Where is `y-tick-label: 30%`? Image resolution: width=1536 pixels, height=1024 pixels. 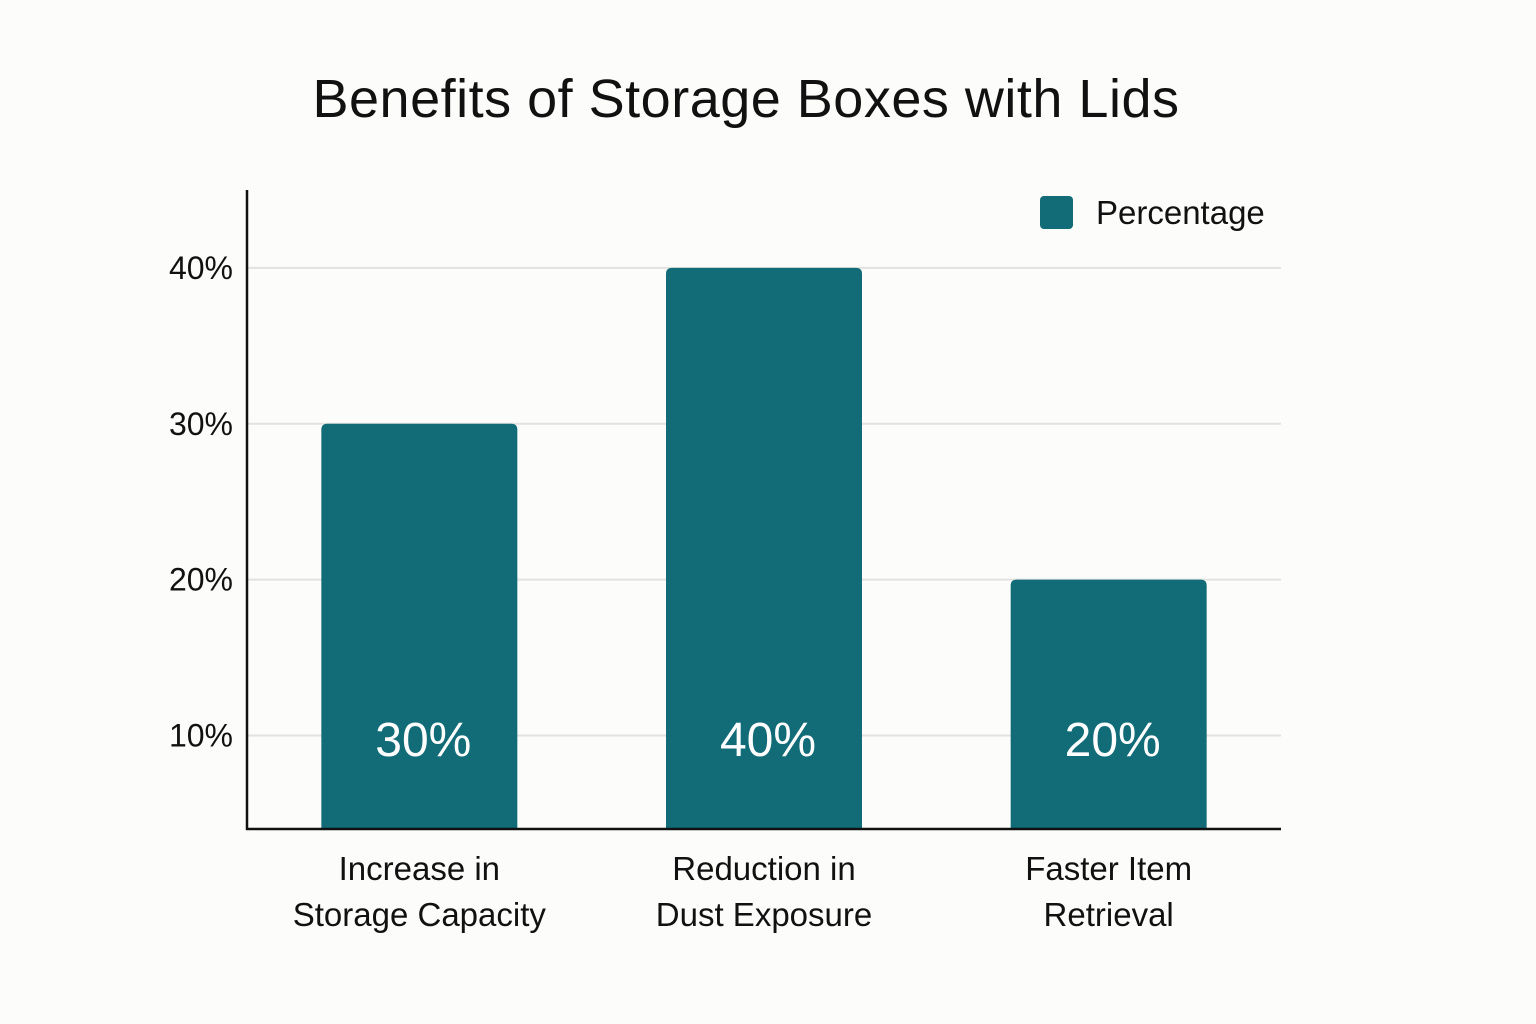
y-tick-label: 30% is located at coordinates (201, 424).